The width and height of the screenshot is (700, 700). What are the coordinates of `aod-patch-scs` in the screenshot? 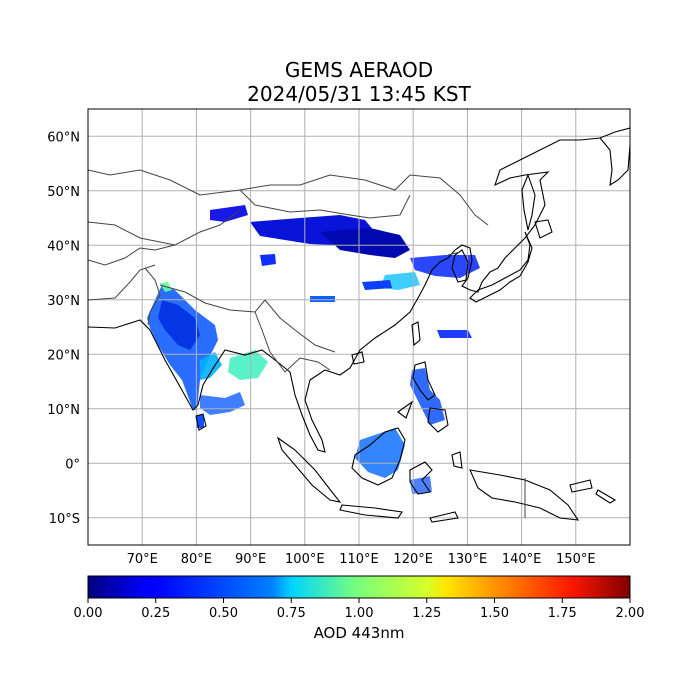 It's located at (268, 260).